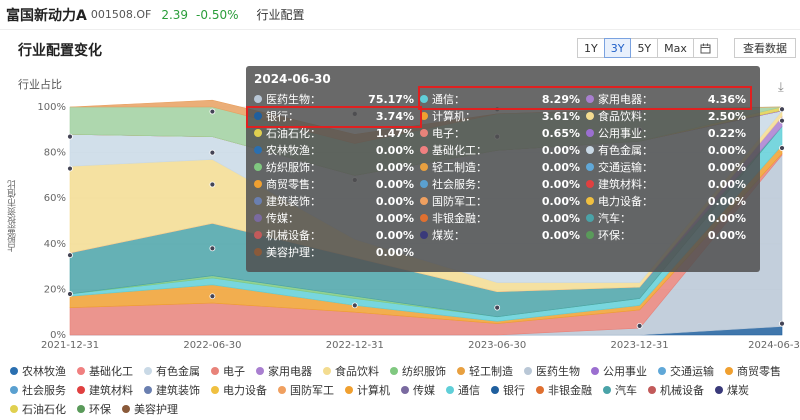 This screenshot has height=420, width=800. Describe the element at coordinates (391, 99) in the screenshot. I see `tooltip-entry-value: 75.17%` at that location.